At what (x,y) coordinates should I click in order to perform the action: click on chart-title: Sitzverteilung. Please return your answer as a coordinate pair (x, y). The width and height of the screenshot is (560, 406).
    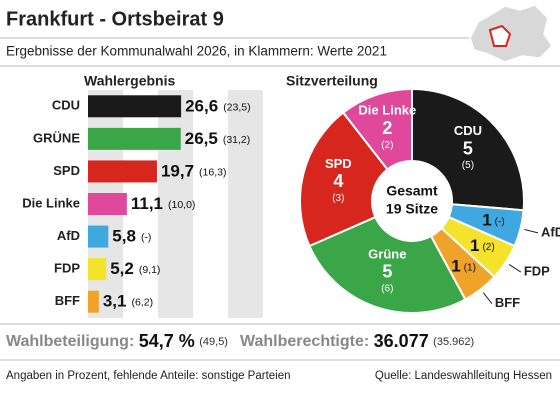
    Looking at the image, I should click on (332, 81).